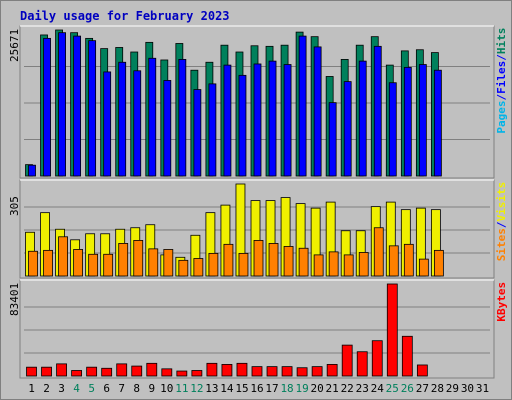 This screenshot has width=512, height=400. Describe the element at coordinates (31, 388) in the screenshot. I see `x-tick-label: 1` at that location.